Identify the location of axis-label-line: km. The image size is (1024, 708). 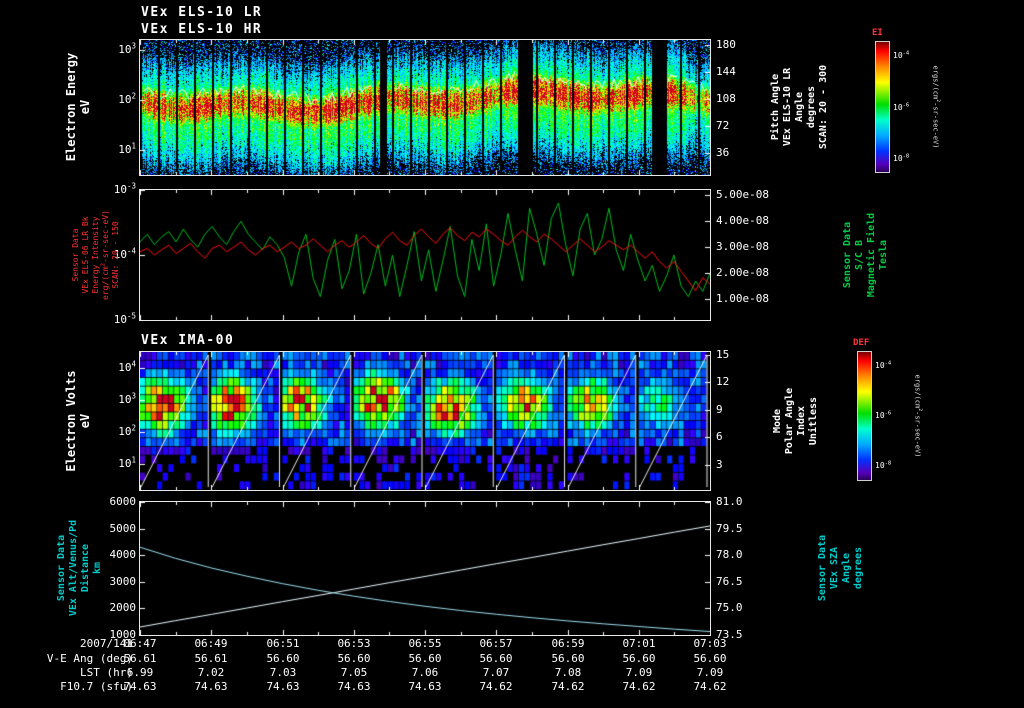
(97, 568).